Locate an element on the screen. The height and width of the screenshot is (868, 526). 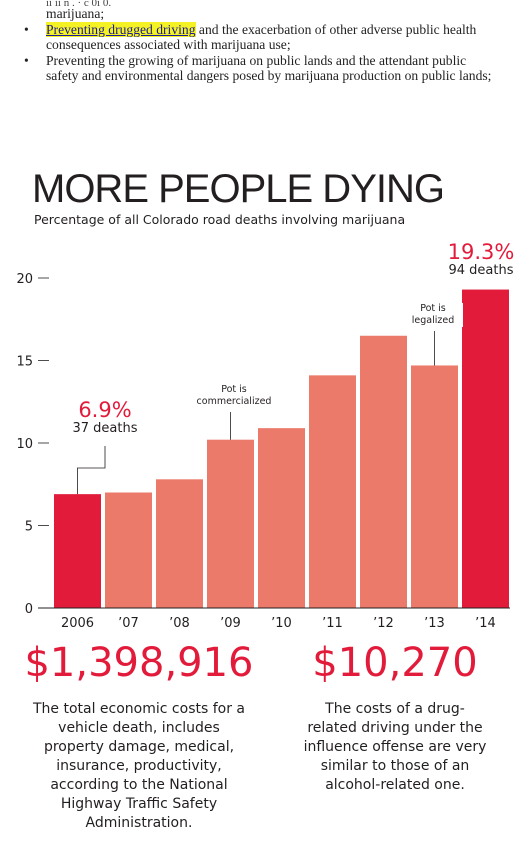
y-tick-label: 5 is located at coordinates (29, 527).